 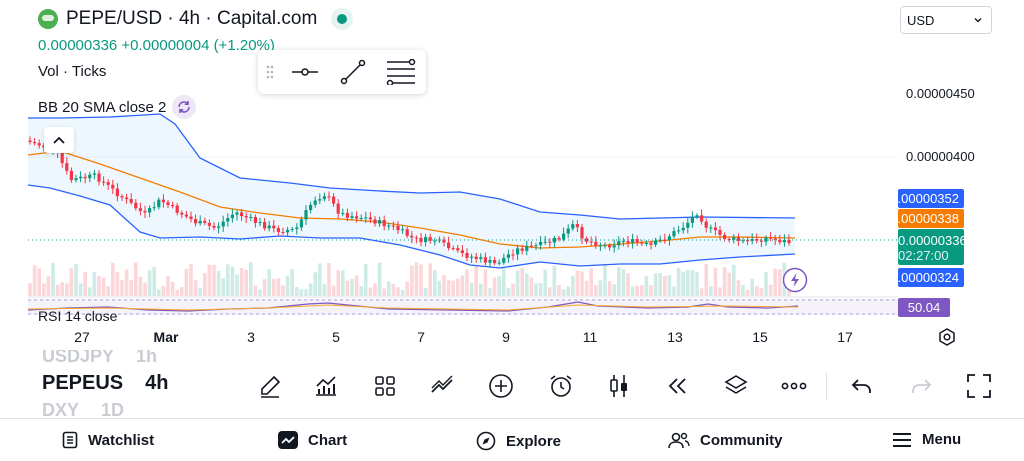 I want to click on rsi-legend: RSI 14 close, so click(x=78, y=316).